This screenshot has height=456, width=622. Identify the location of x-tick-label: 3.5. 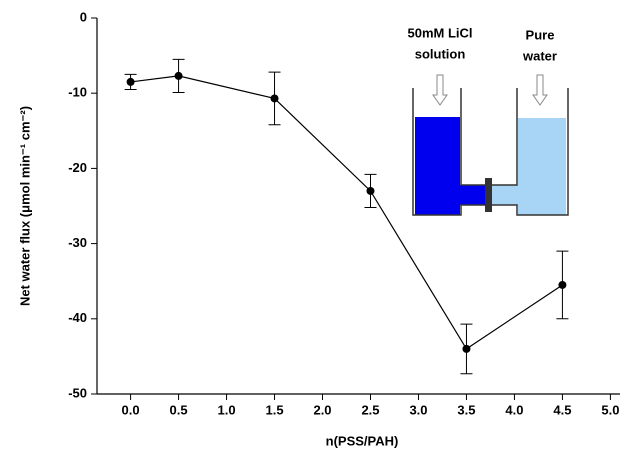
(466, 409).